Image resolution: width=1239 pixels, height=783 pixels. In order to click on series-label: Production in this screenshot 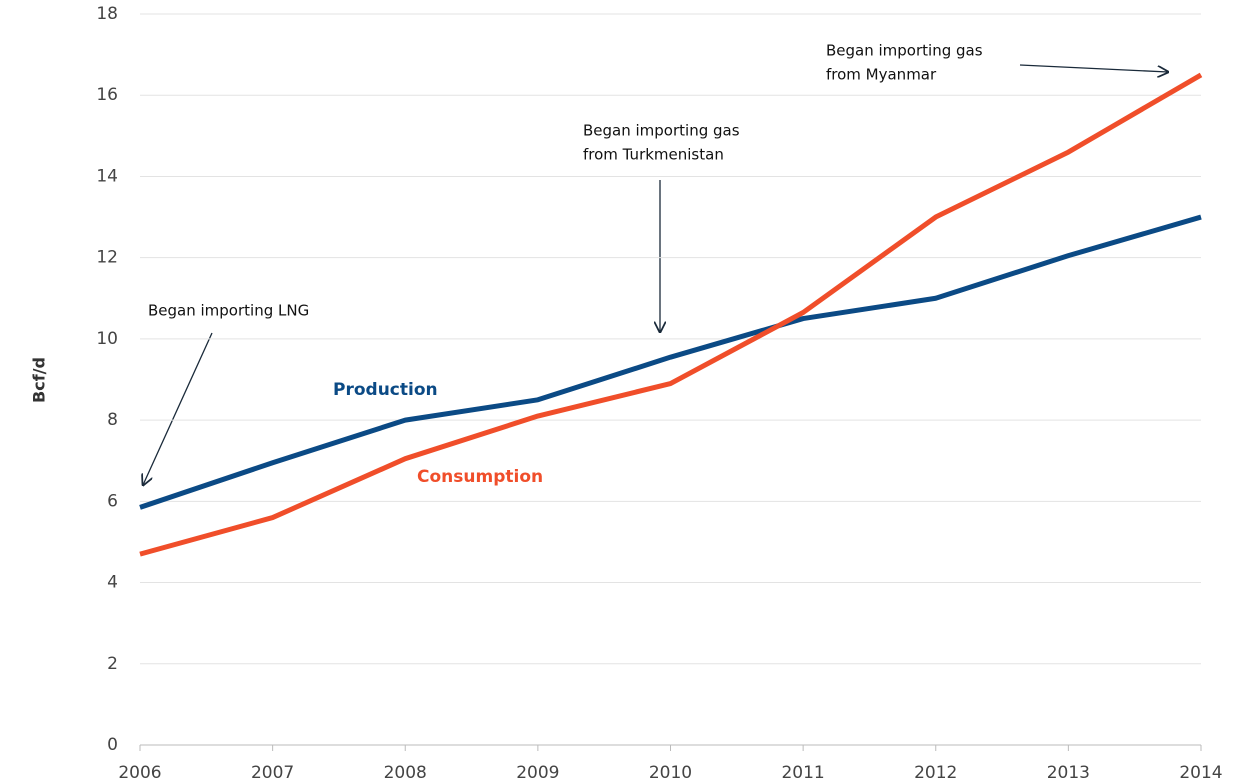, I will do `click(385, 390)`.